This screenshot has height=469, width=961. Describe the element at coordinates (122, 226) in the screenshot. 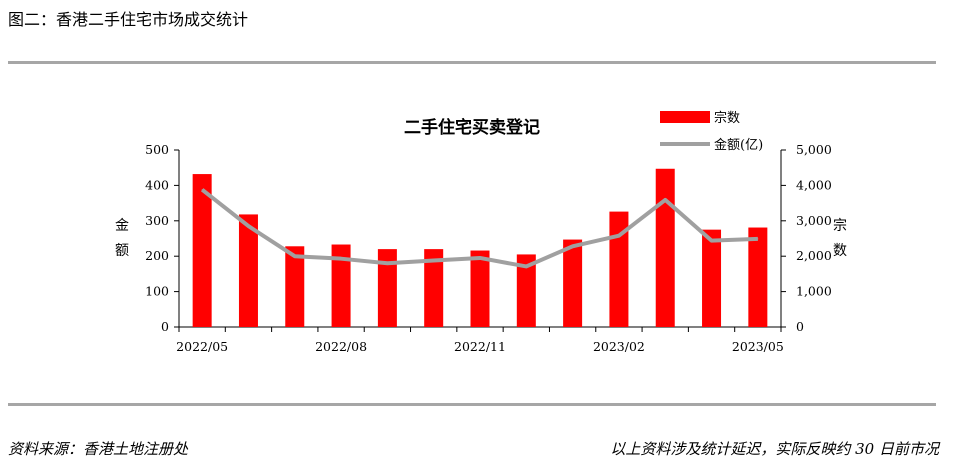

I see `left-axis-title-1: 金` at that location.